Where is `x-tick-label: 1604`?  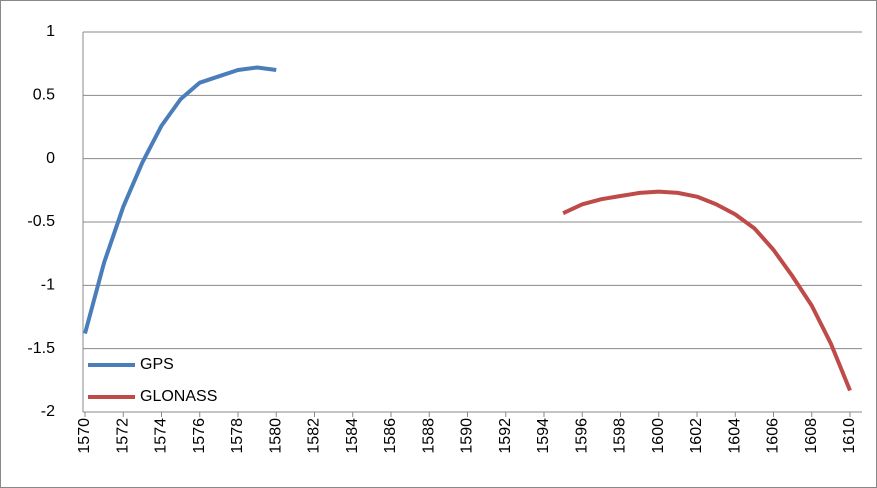
x-tick-label: 1604 is located at coordinates (734, 436).